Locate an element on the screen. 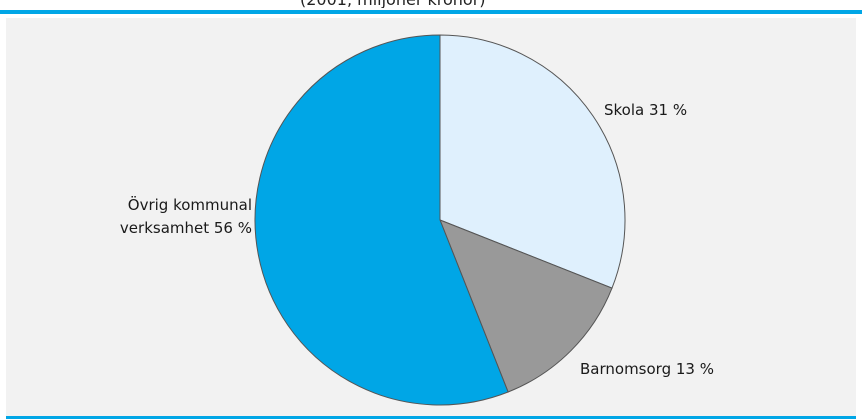  slice-label-line: Övrig kommunal is located at coordinates (190, 204).